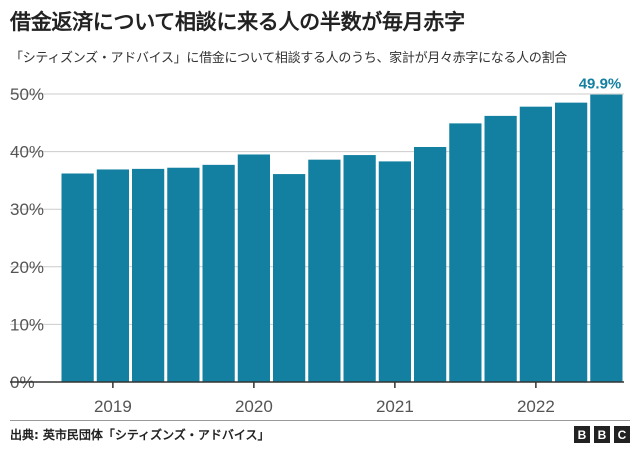 Image resolution: width=640 pixels, height=449 pixels. I want to click on x-tick-label: 2020, so click(254, 406).